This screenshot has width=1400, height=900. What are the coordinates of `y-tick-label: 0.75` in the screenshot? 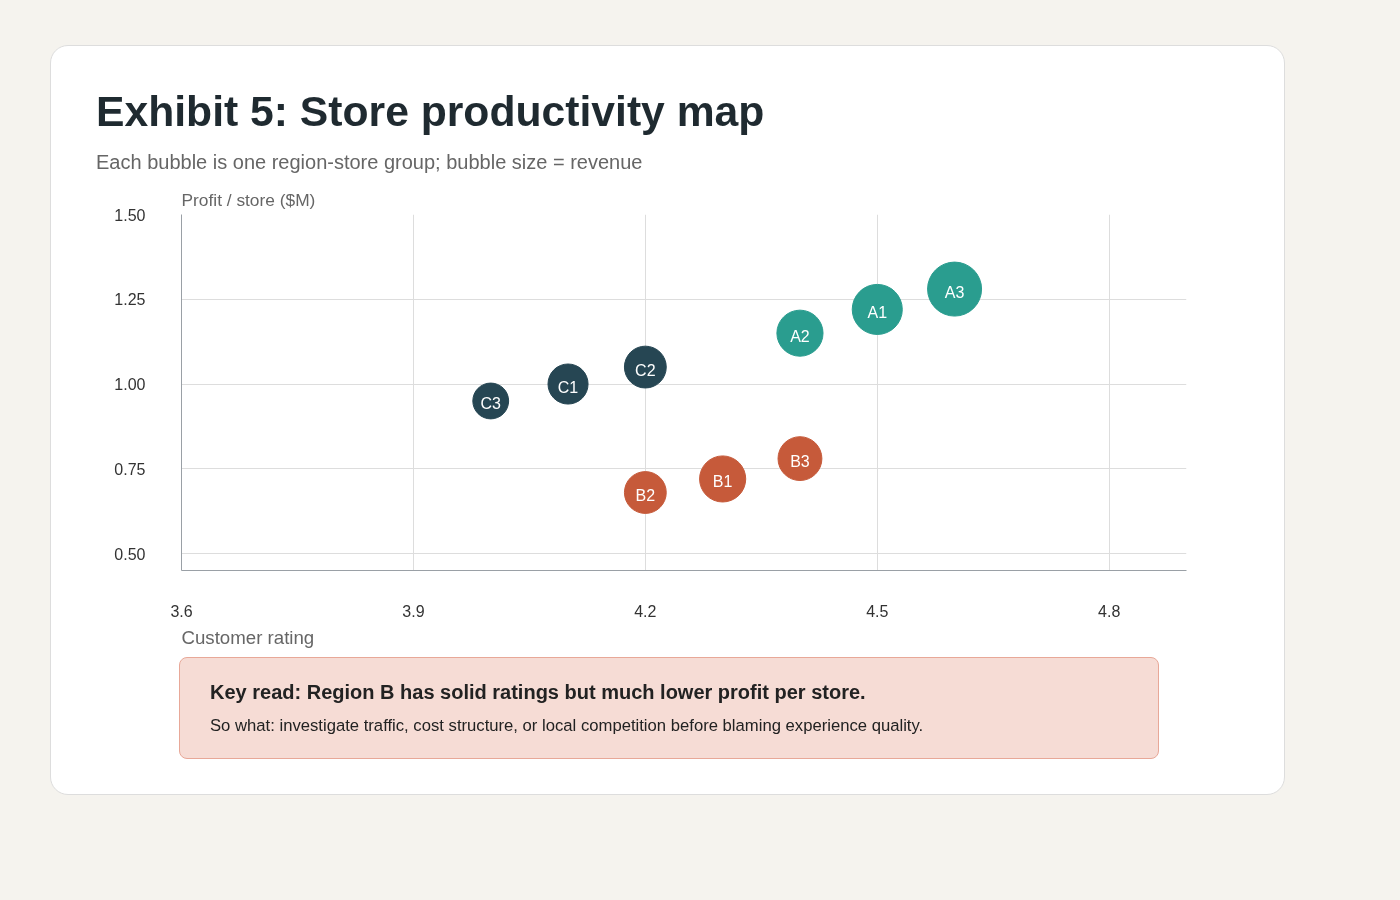 It's located at (130, 469).